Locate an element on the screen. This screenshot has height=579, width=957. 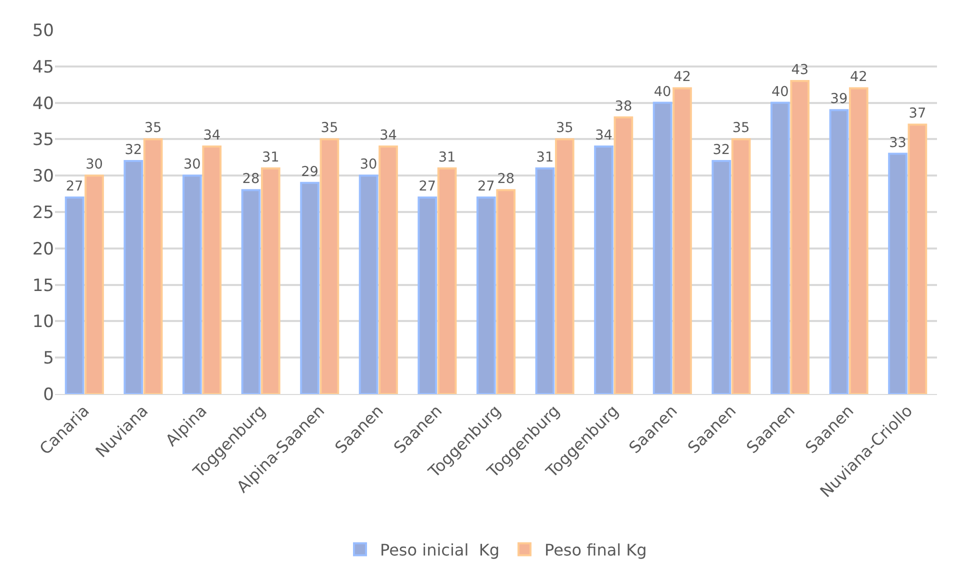
legend-label: Peso final Kg is located at coordinates (595, 550).